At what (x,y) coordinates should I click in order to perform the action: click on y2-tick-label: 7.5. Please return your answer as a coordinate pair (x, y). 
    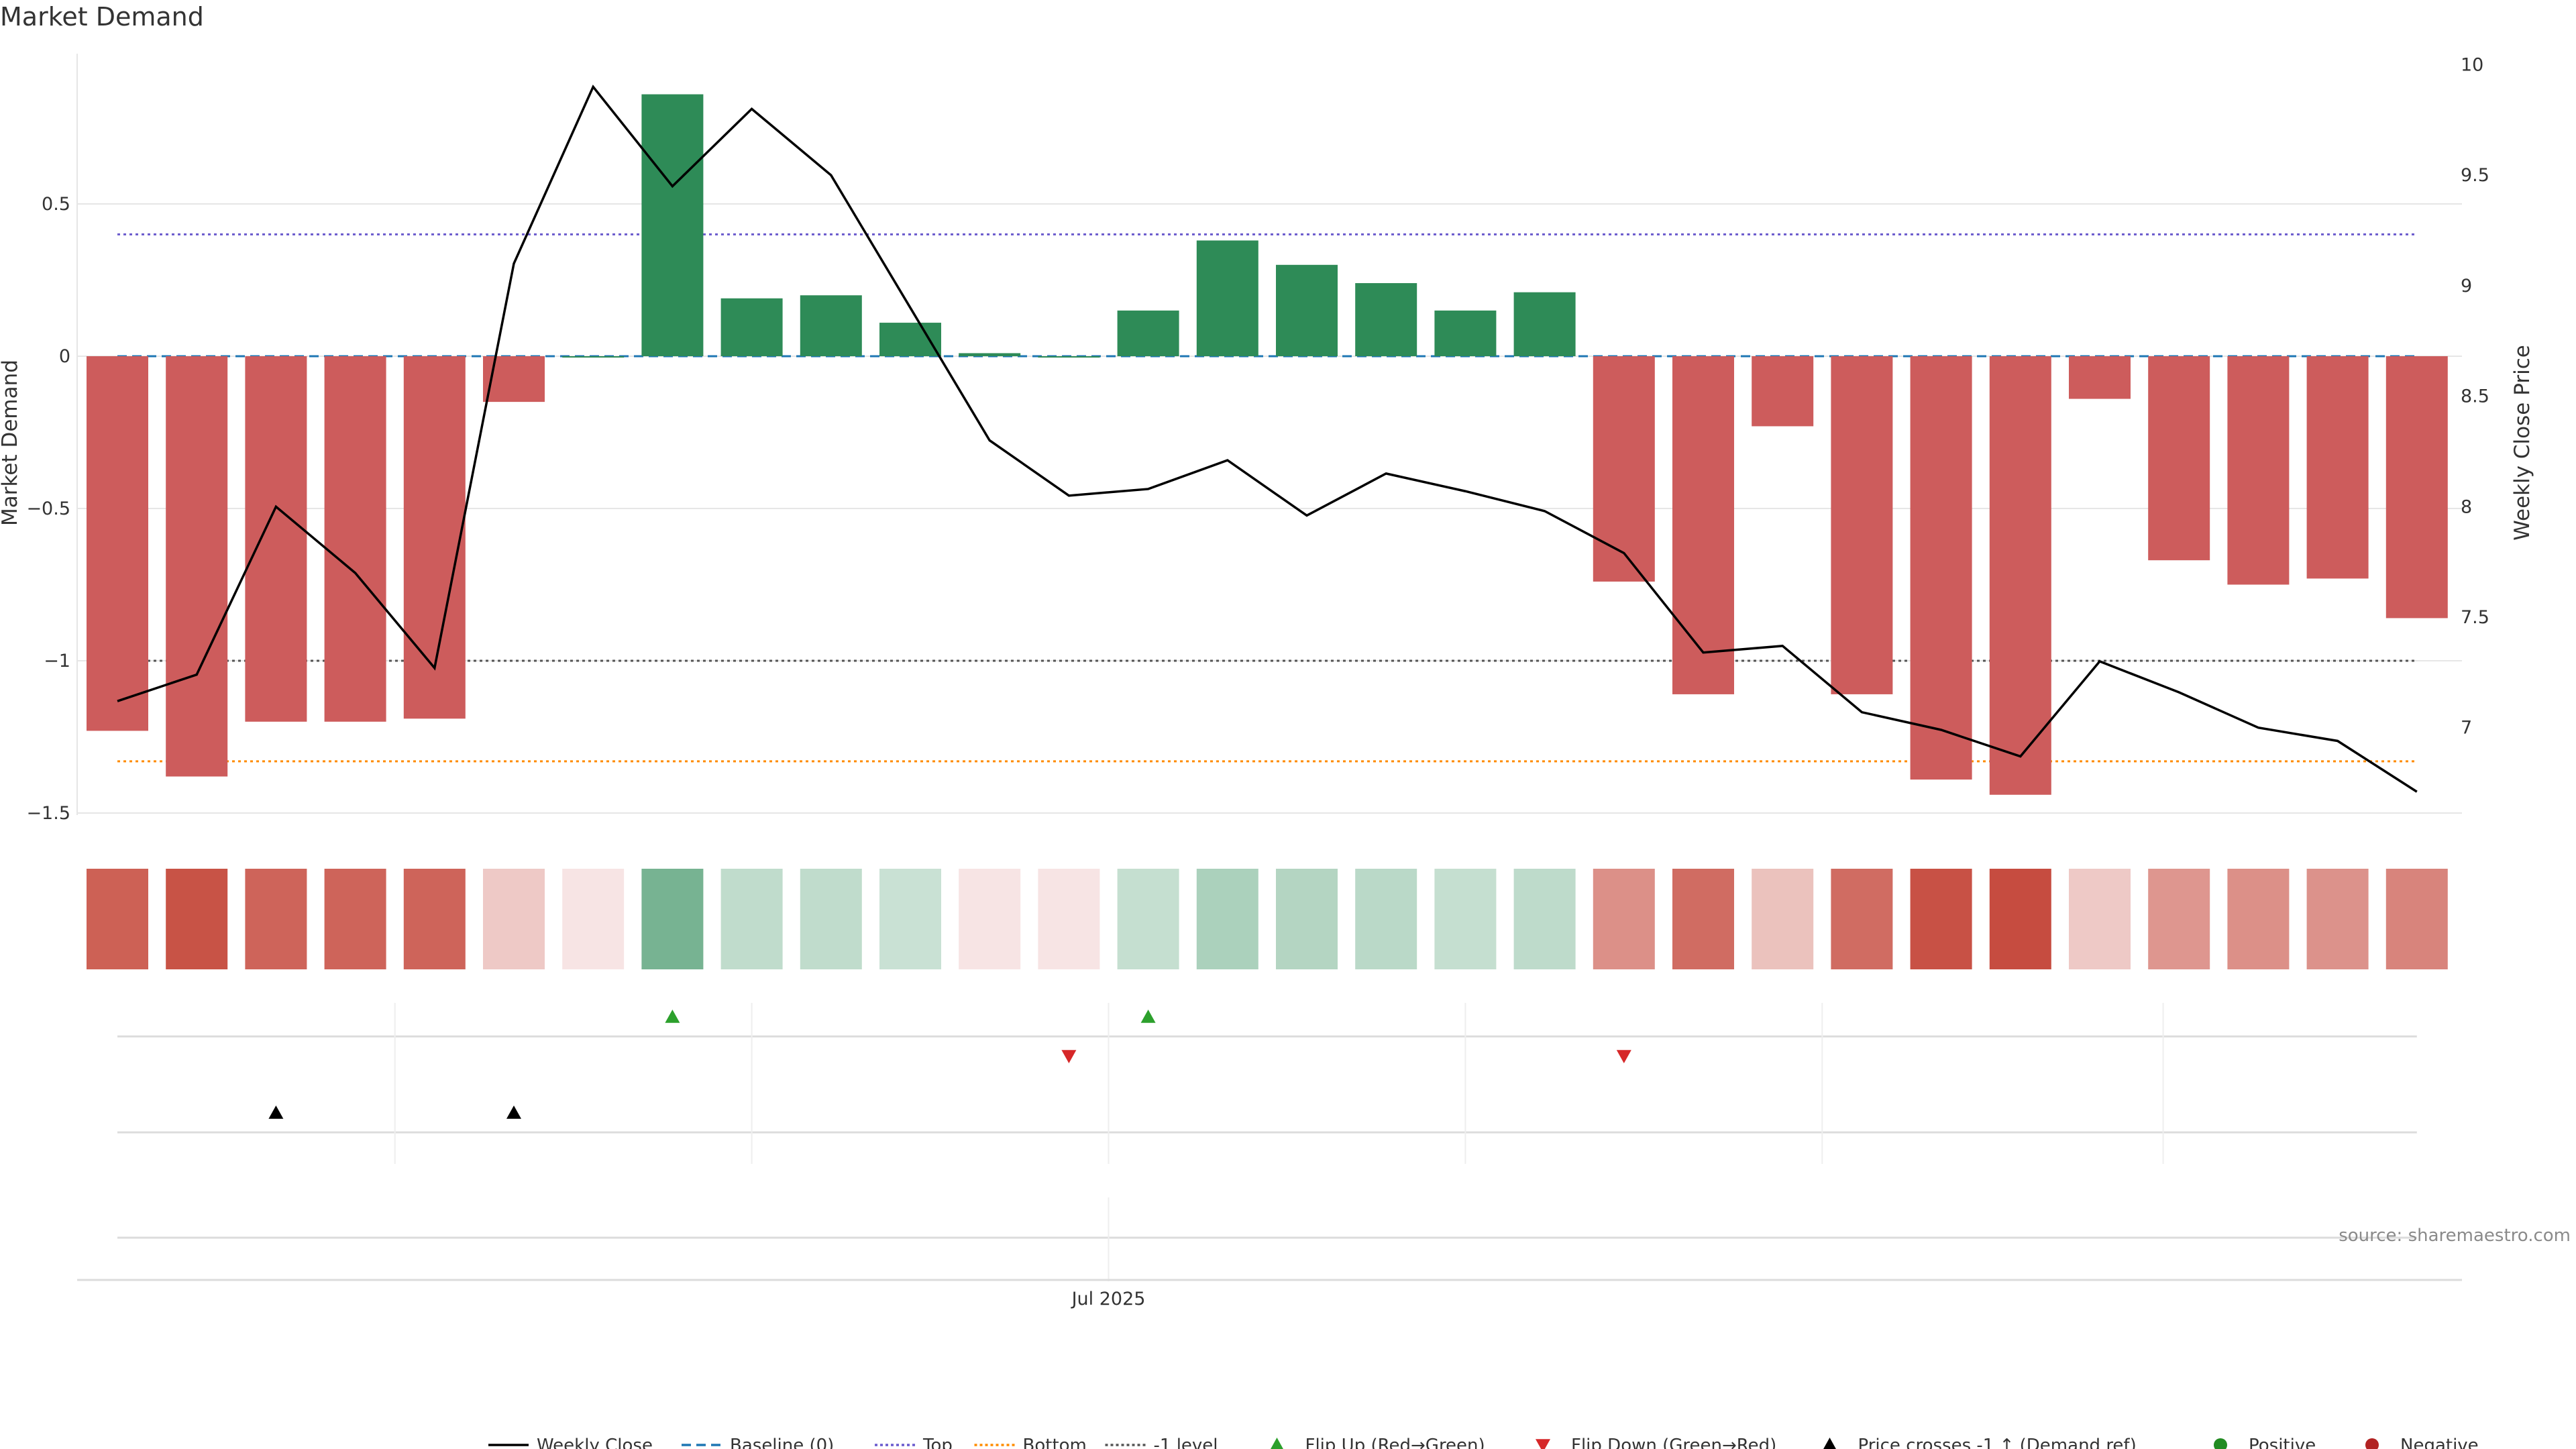
    Looking at the image, I should click on (2475, 617).